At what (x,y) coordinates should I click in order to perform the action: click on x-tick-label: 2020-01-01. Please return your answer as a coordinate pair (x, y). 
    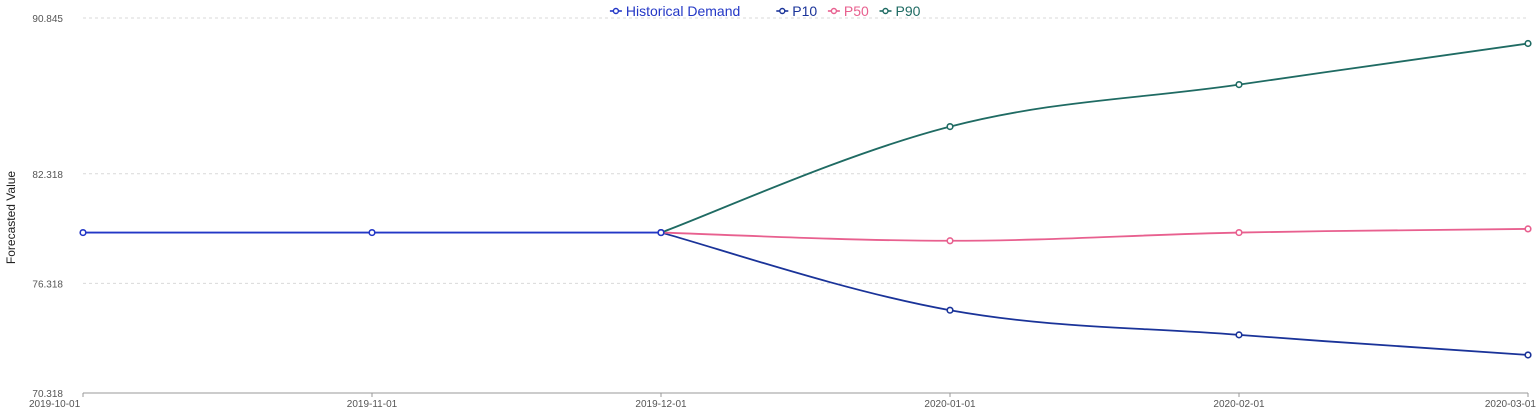
    Looking at the image, I should click on (950, 404).